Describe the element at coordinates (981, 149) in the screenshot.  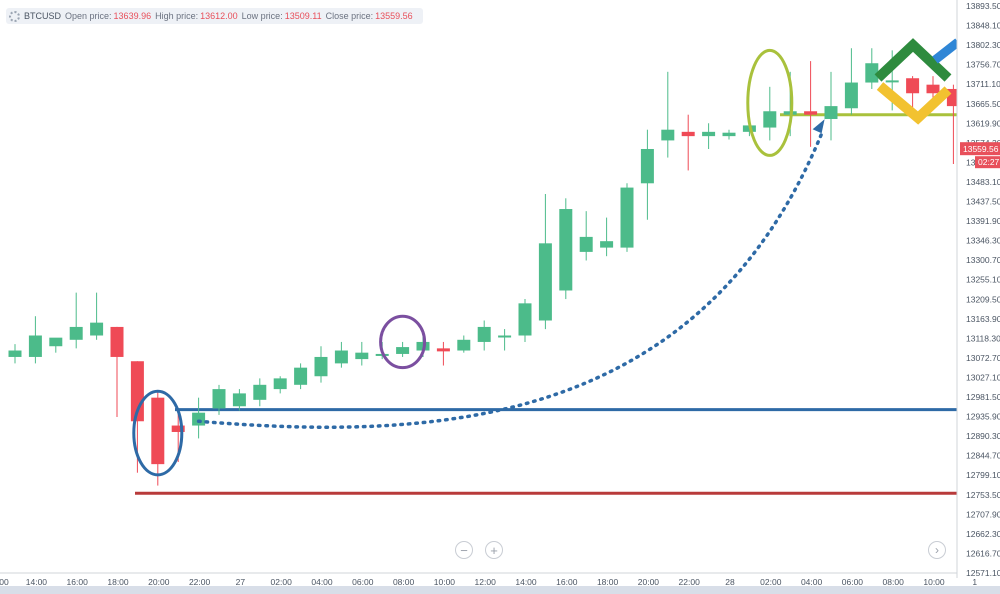
I see `last-price-label: 13559.56` at that location.